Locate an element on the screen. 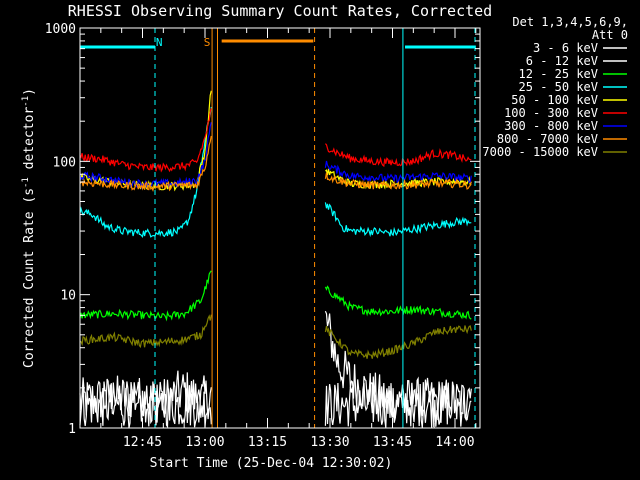 This screenshot has width=640, height=480. legend-label-1: 3 - 6 keV is located at coordinates (565, 48).